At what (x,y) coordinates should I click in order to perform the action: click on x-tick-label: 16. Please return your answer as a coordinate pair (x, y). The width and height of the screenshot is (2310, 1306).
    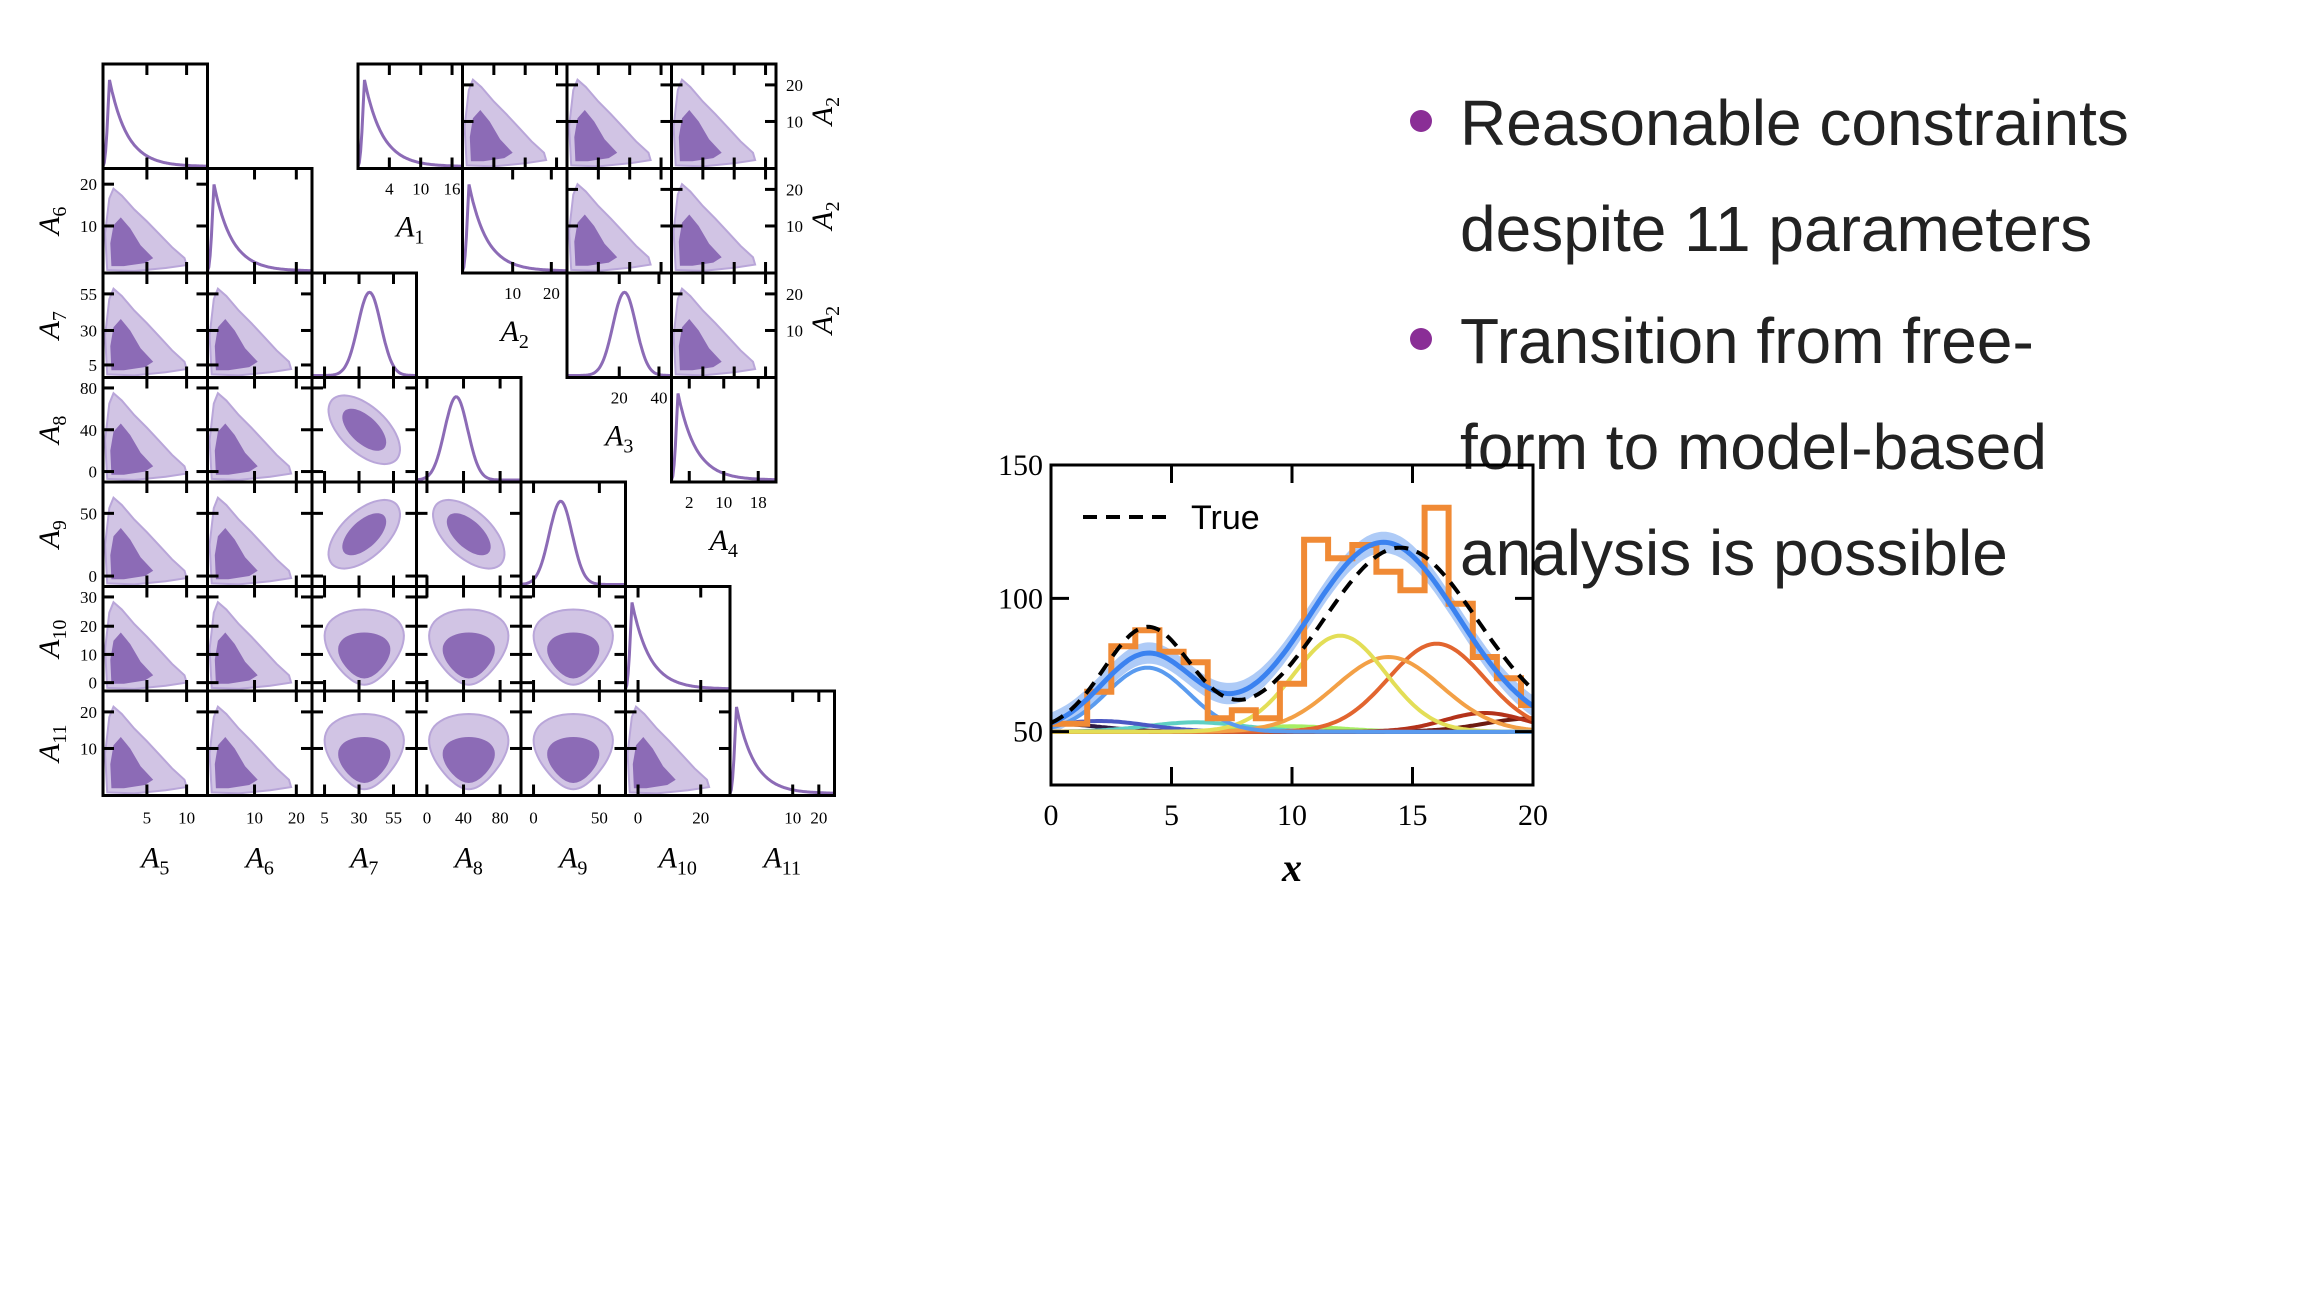
    Looking at the image, I should click on (452, 189).